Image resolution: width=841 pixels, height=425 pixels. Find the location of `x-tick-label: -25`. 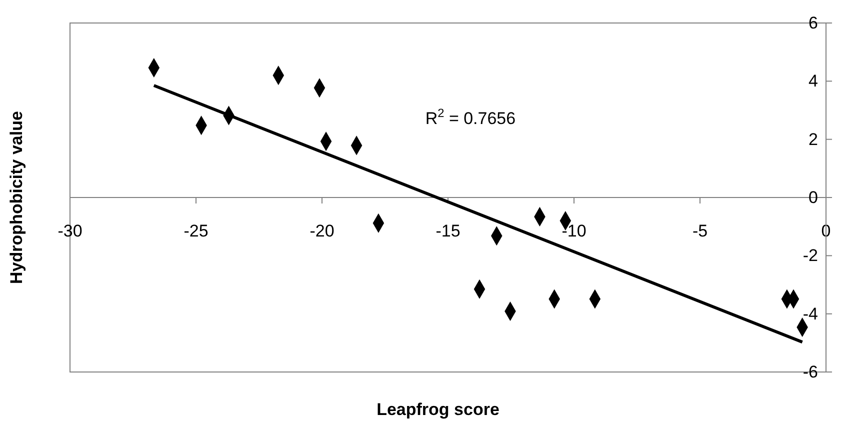

x-tick-label: -25 is located at coordinates (196, 230).